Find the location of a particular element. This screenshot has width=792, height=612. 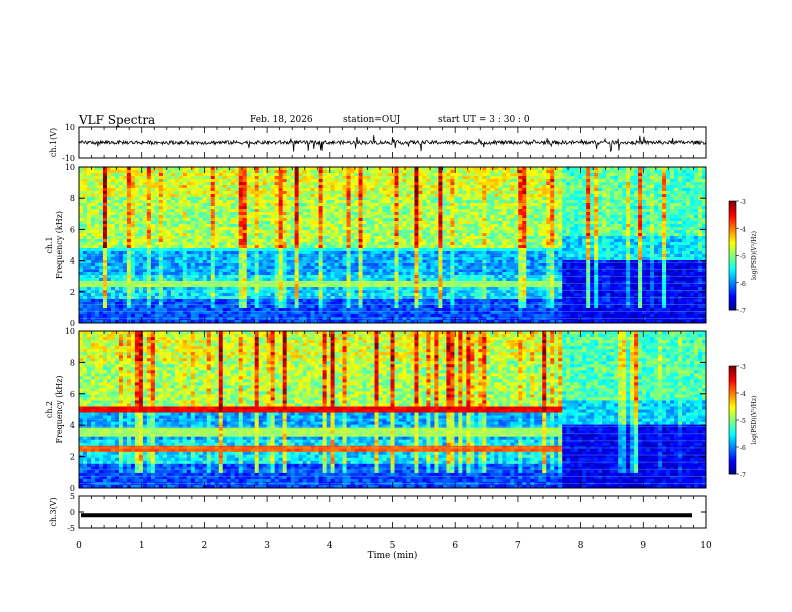

y-axis-label: ch.1 is located at coordinates (49, 244).